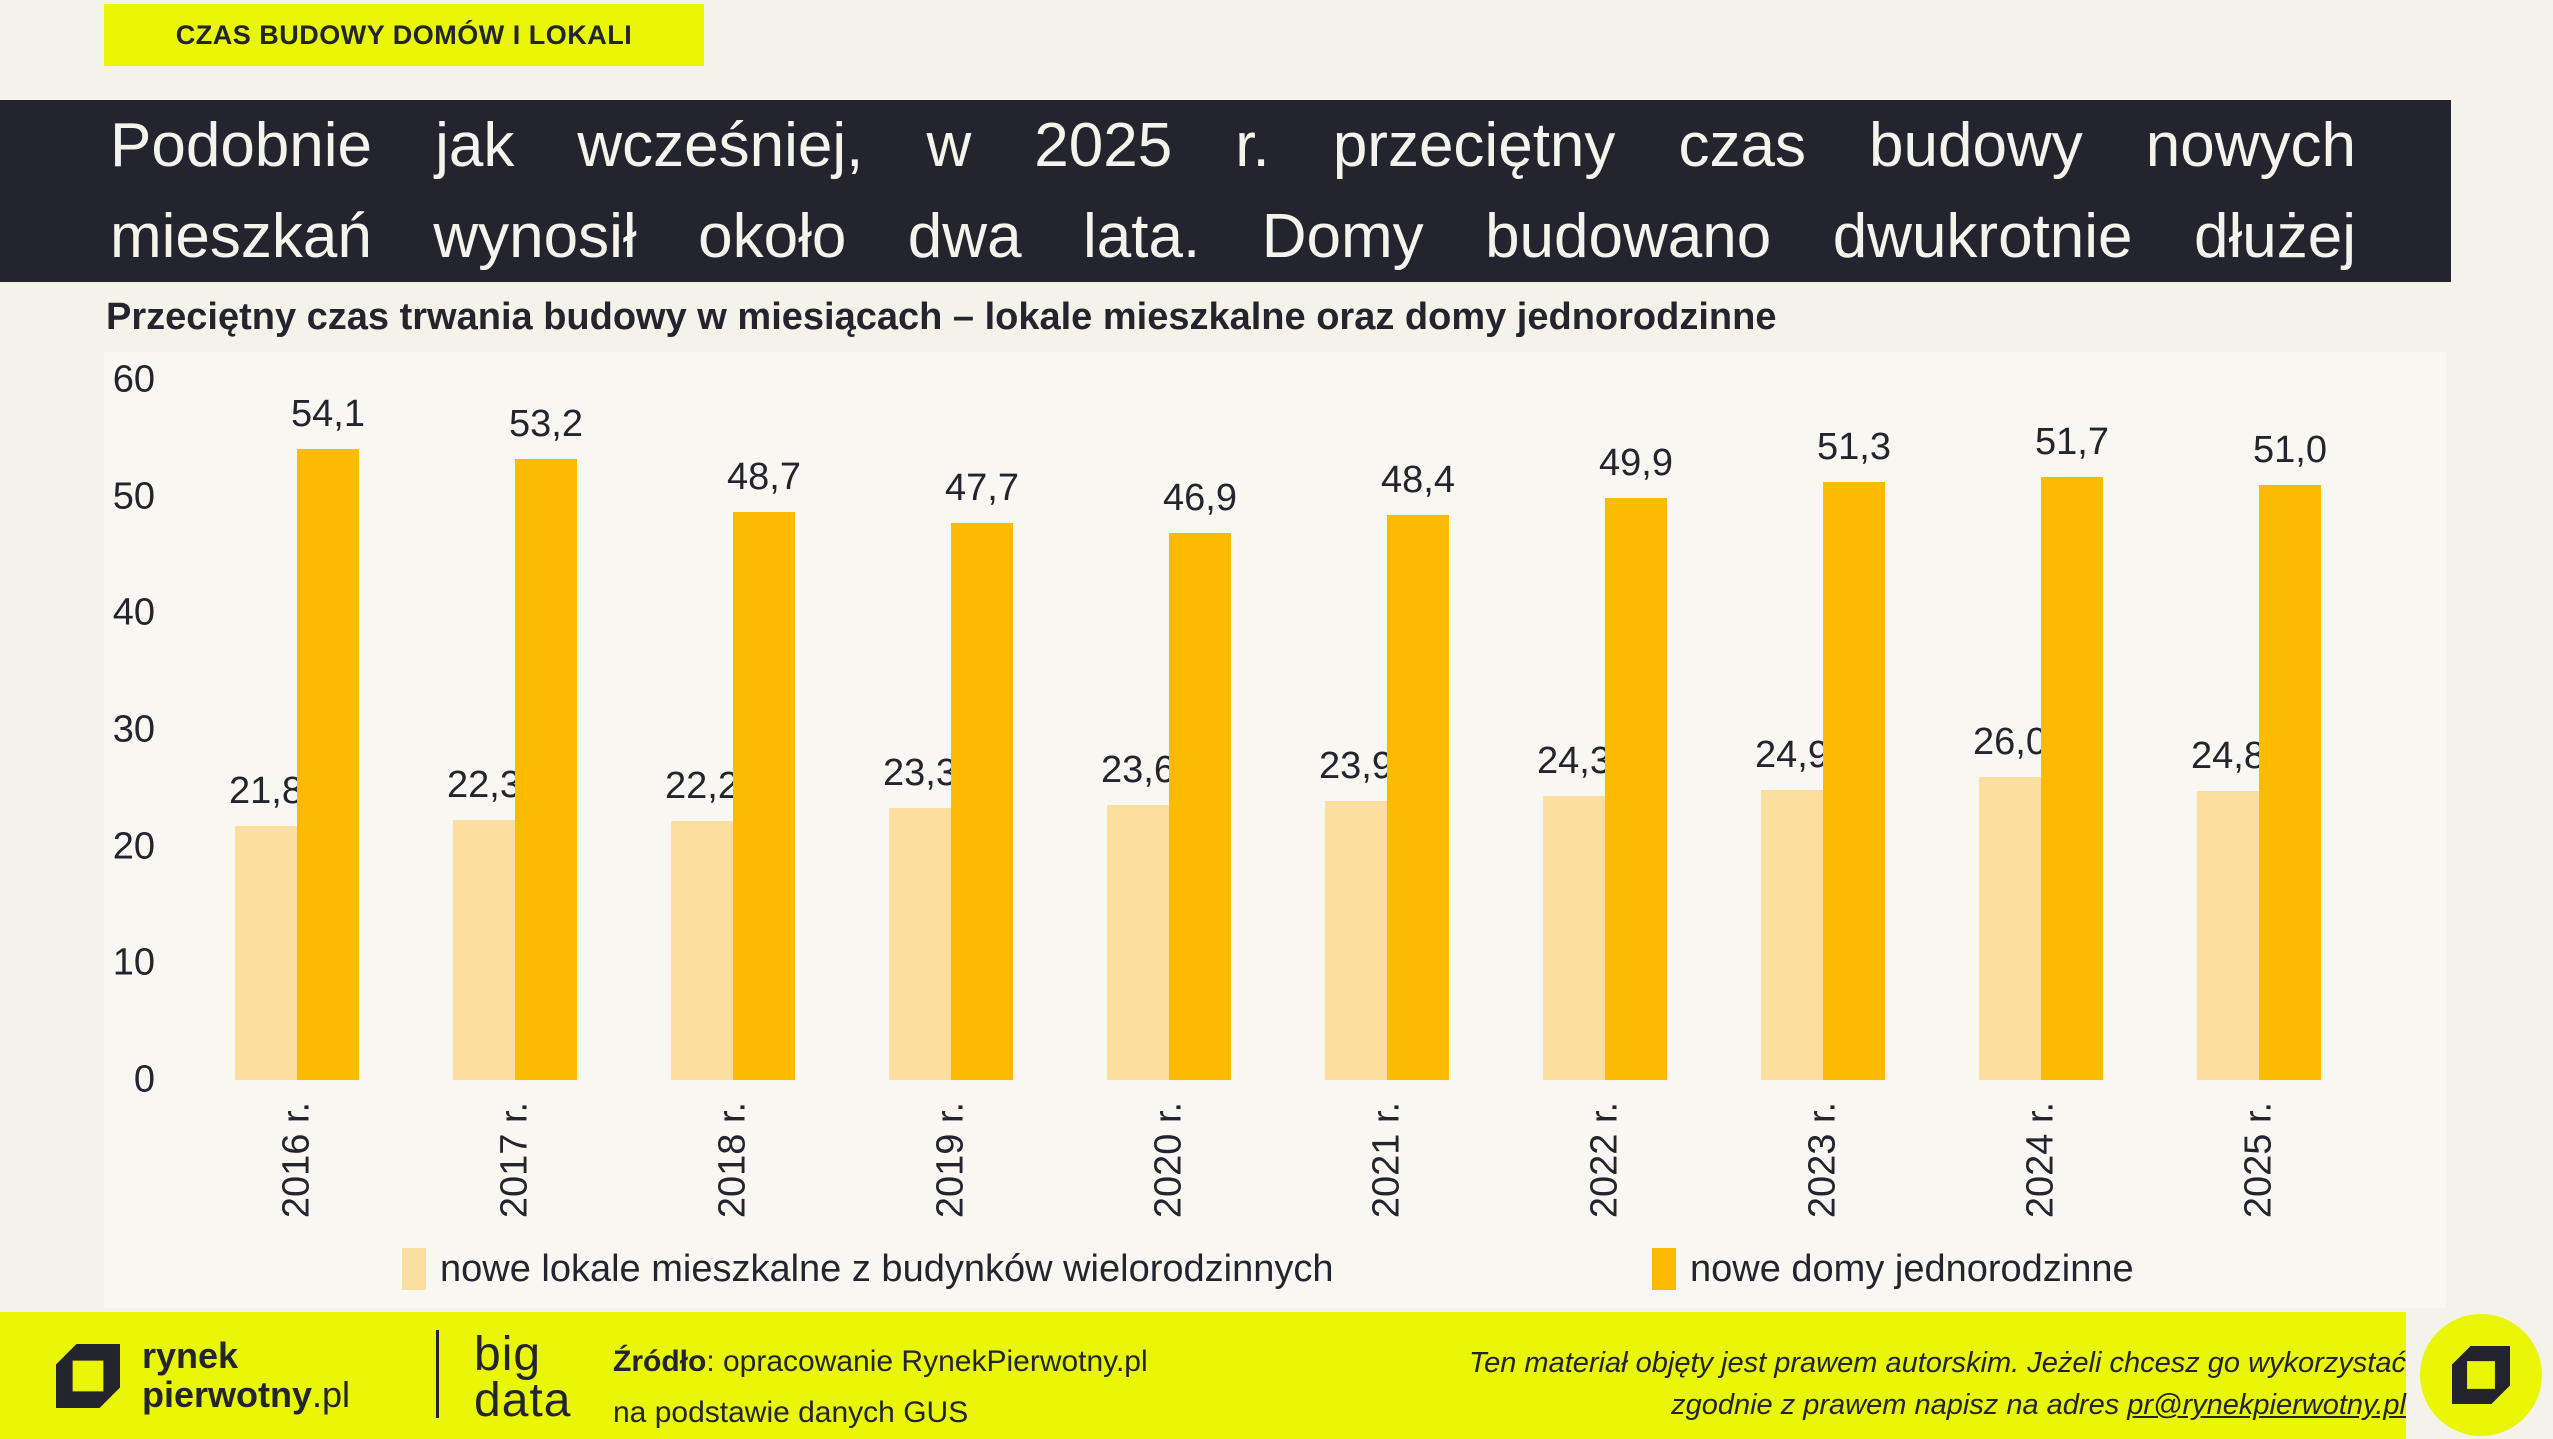  What do you see at coordinates (190, 1355) in the screenshot?
I see `brand-logo-line1: rynek` at bounding box center [190, 1355].